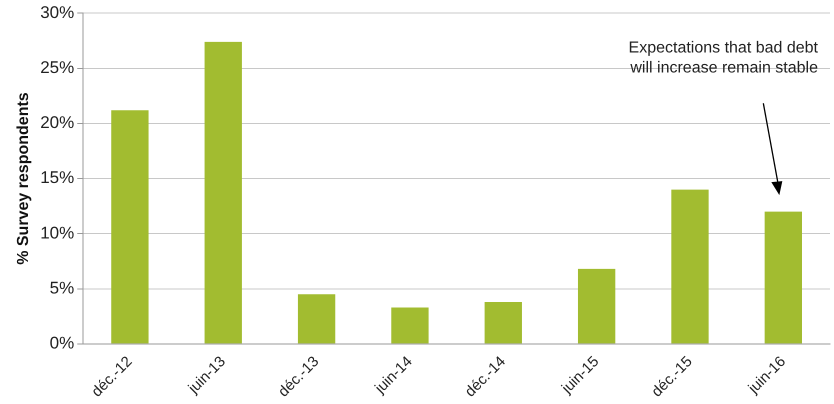 The width and height of the screenshot is (834, 404). Describe the element at coordinates (57, 178) in the screenshot. I see `y-tick-label: 15%` at that location.